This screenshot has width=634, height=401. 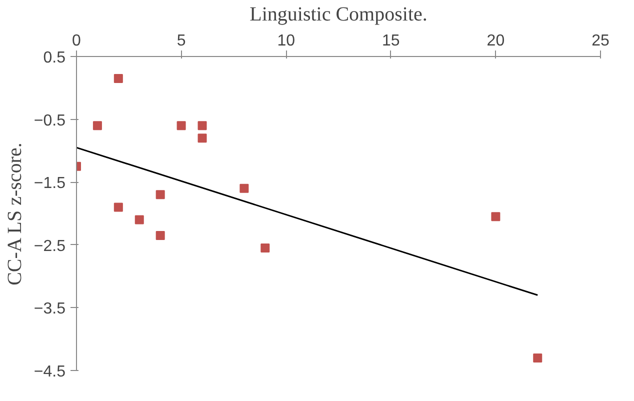 I want to click on y-tick-label: 0.5, so click(x=54, y=58).